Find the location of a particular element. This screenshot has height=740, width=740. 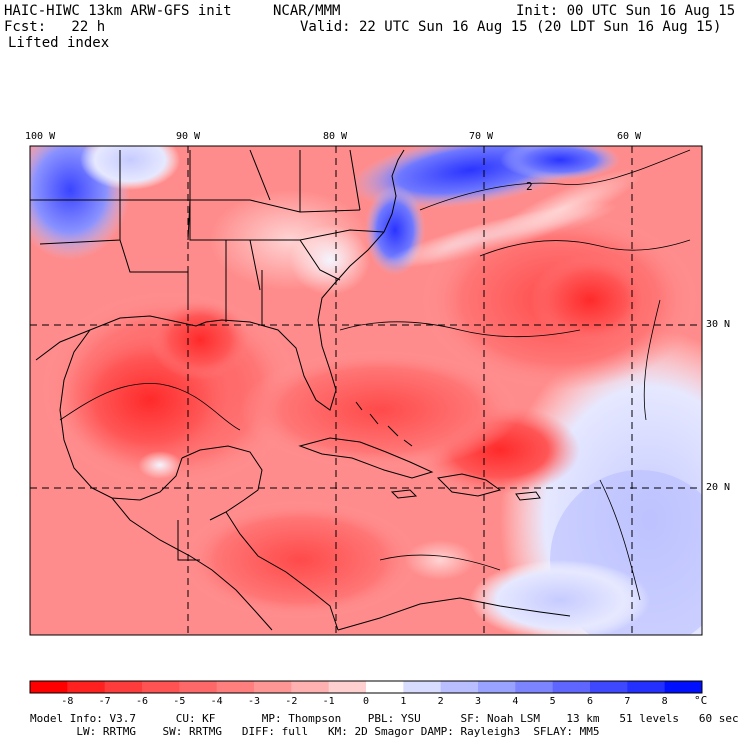

colorbar-tick-label: -6 is located at coordinates (142, 701).